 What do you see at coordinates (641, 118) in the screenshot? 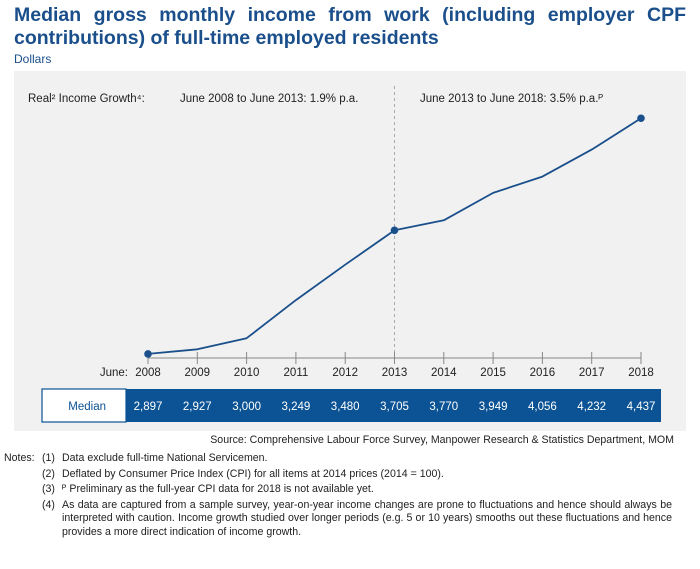
I see `data-point-2018` at bounding box center [641, 118].